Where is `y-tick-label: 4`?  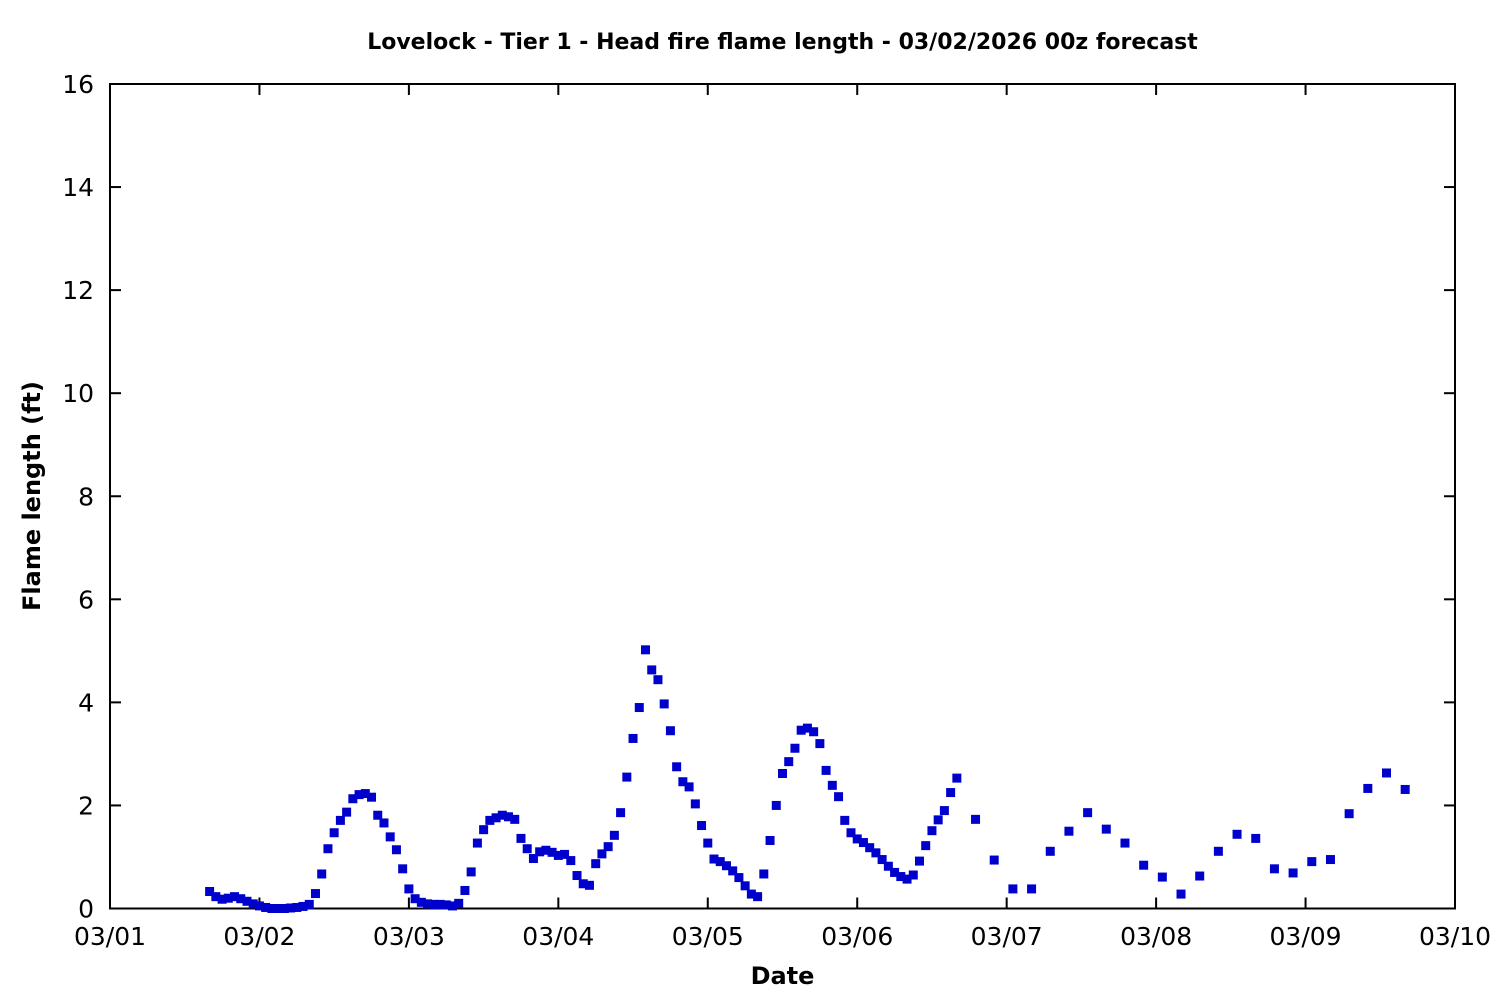
y-tick-label: 4 is located at coordinates (86, 702).